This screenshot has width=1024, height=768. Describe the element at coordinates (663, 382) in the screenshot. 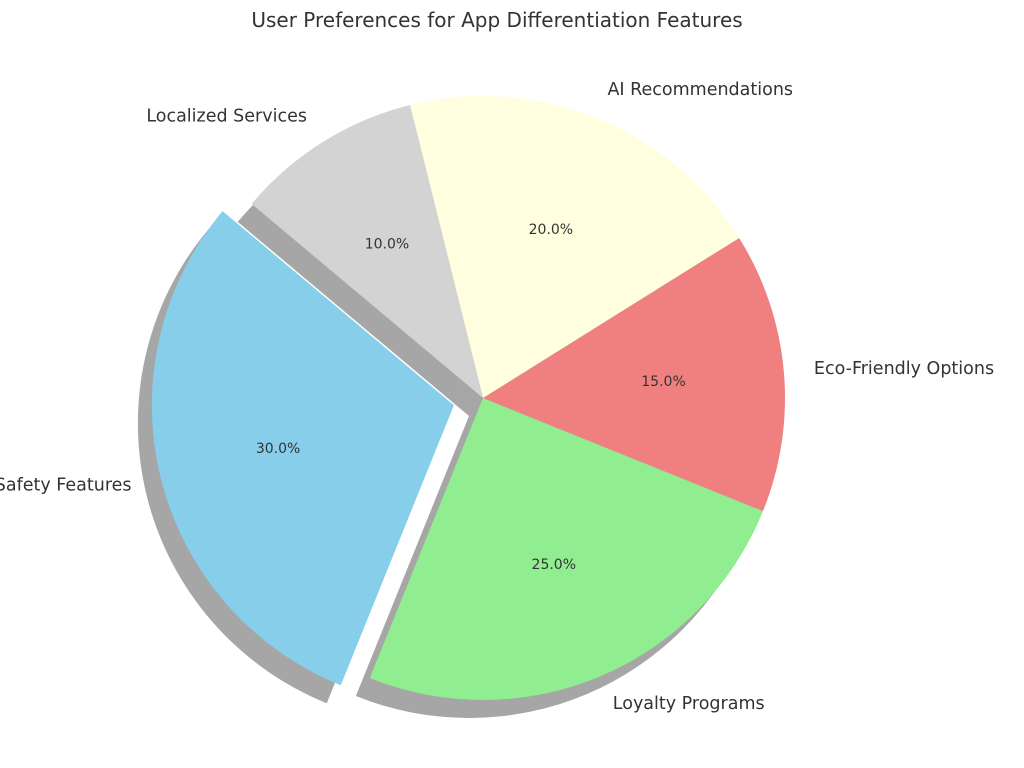

I see `pct-label-eco-friendly-options: 15.0%` at that location.